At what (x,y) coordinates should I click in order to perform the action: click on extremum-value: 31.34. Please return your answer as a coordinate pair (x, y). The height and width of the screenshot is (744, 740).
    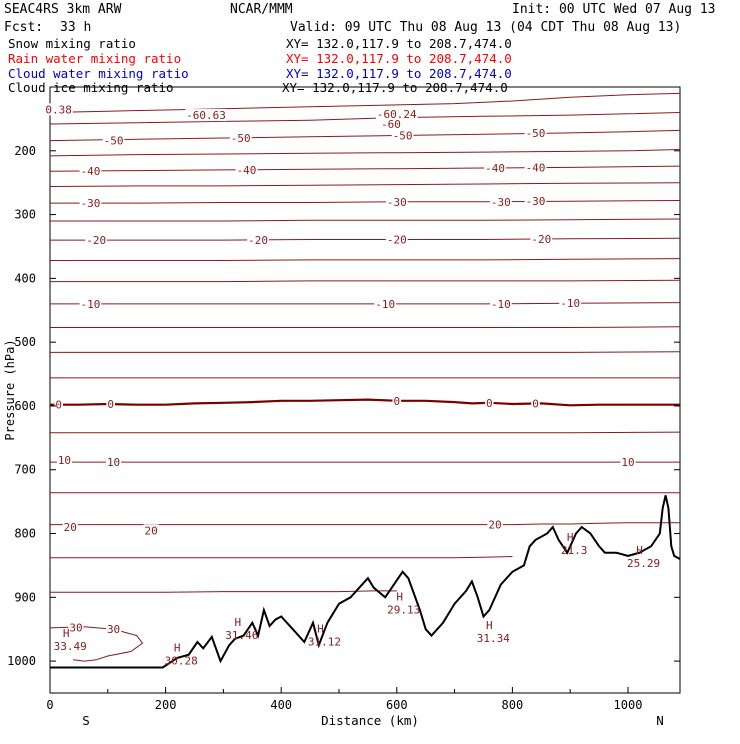
    Looking at the image, I should click on (493, 638).